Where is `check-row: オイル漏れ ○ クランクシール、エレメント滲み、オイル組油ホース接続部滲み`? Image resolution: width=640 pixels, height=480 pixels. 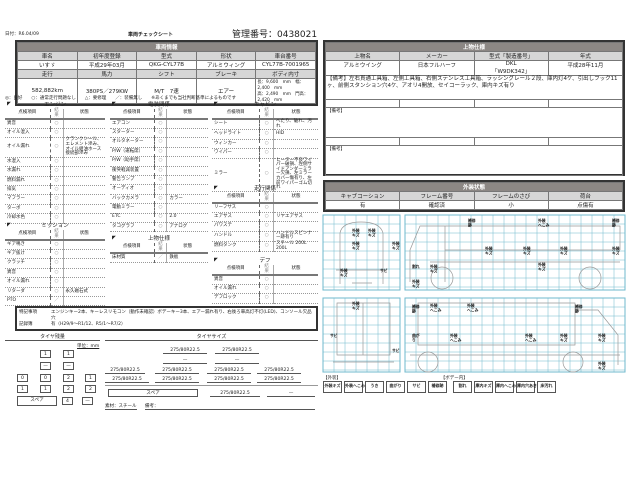
check-row: オイル漏れ ○ クランクシール、エレメント滲み、オイル組油ホース接続部滲み is located at coordinates (55, 147).